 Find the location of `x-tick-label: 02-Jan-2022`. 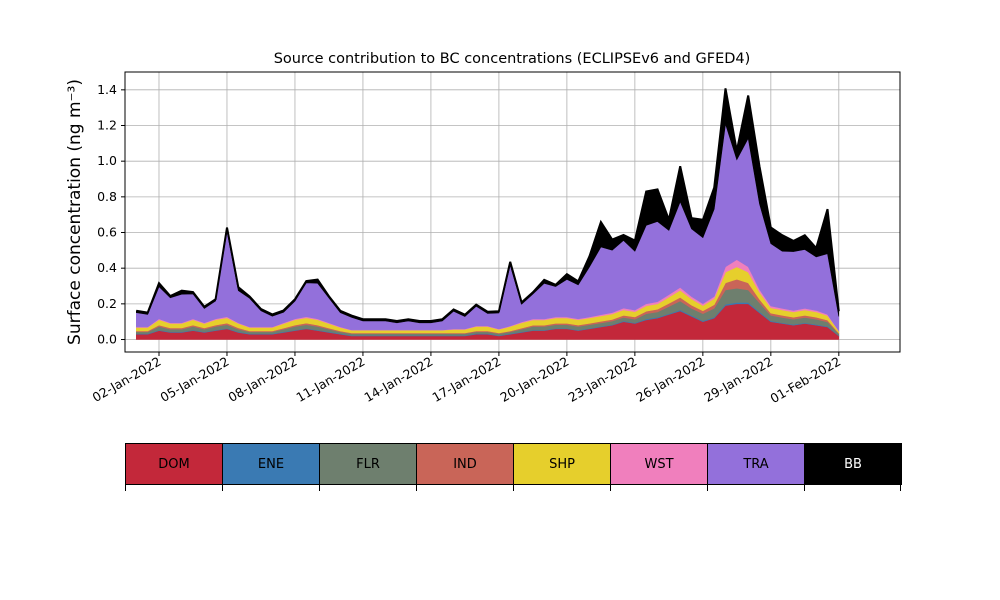

x-tick-label: 02-Jan-2022 is located at coordinates (127, 379).